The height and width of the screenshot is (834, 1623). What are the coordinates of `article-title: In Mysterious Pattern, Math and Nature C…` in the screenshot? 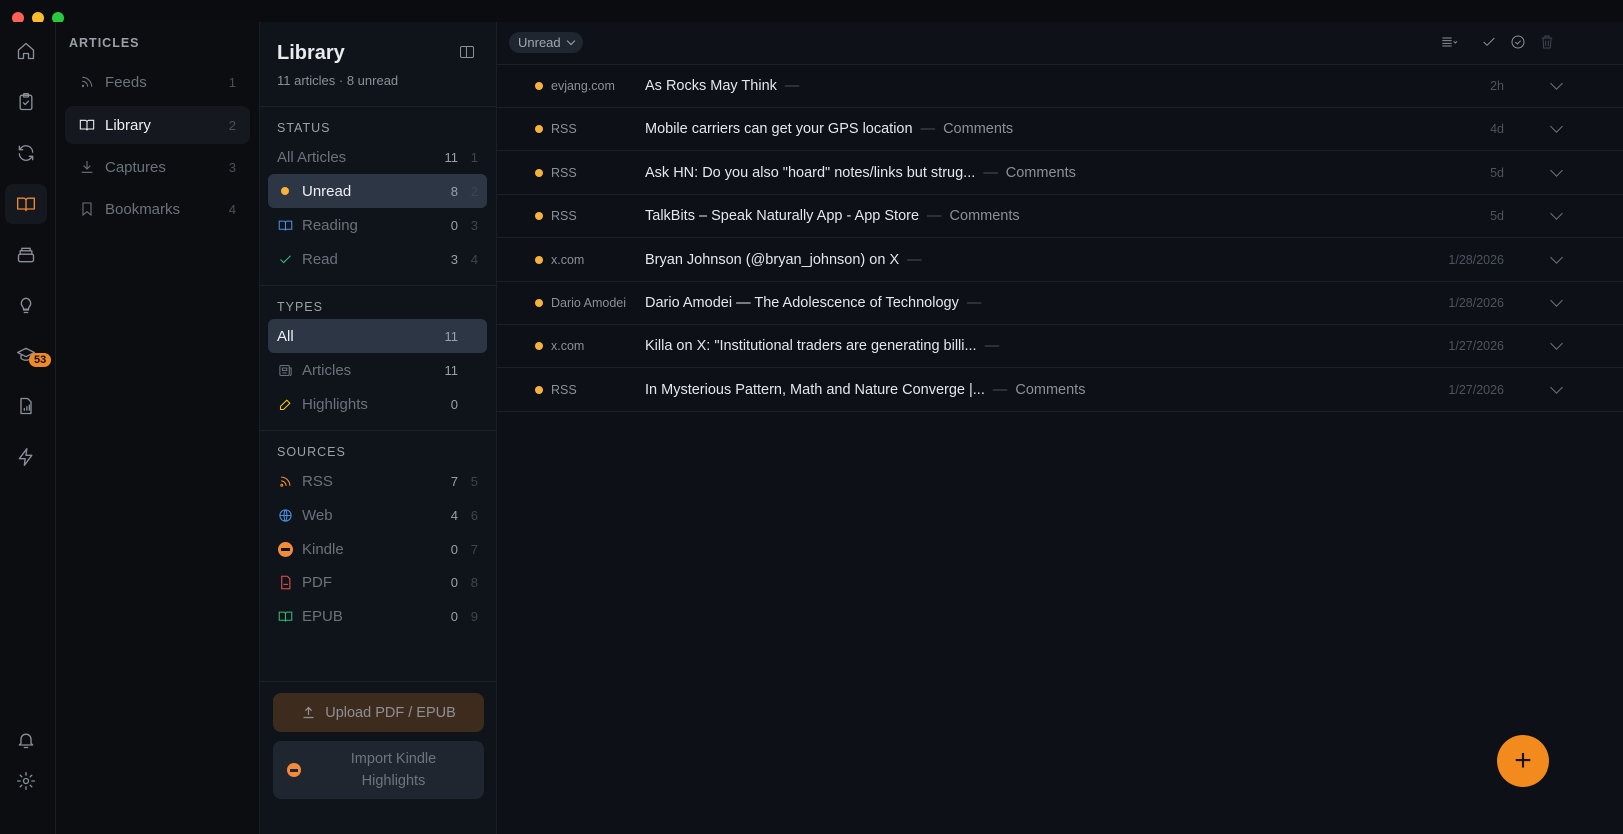 It's located at (815, 389).